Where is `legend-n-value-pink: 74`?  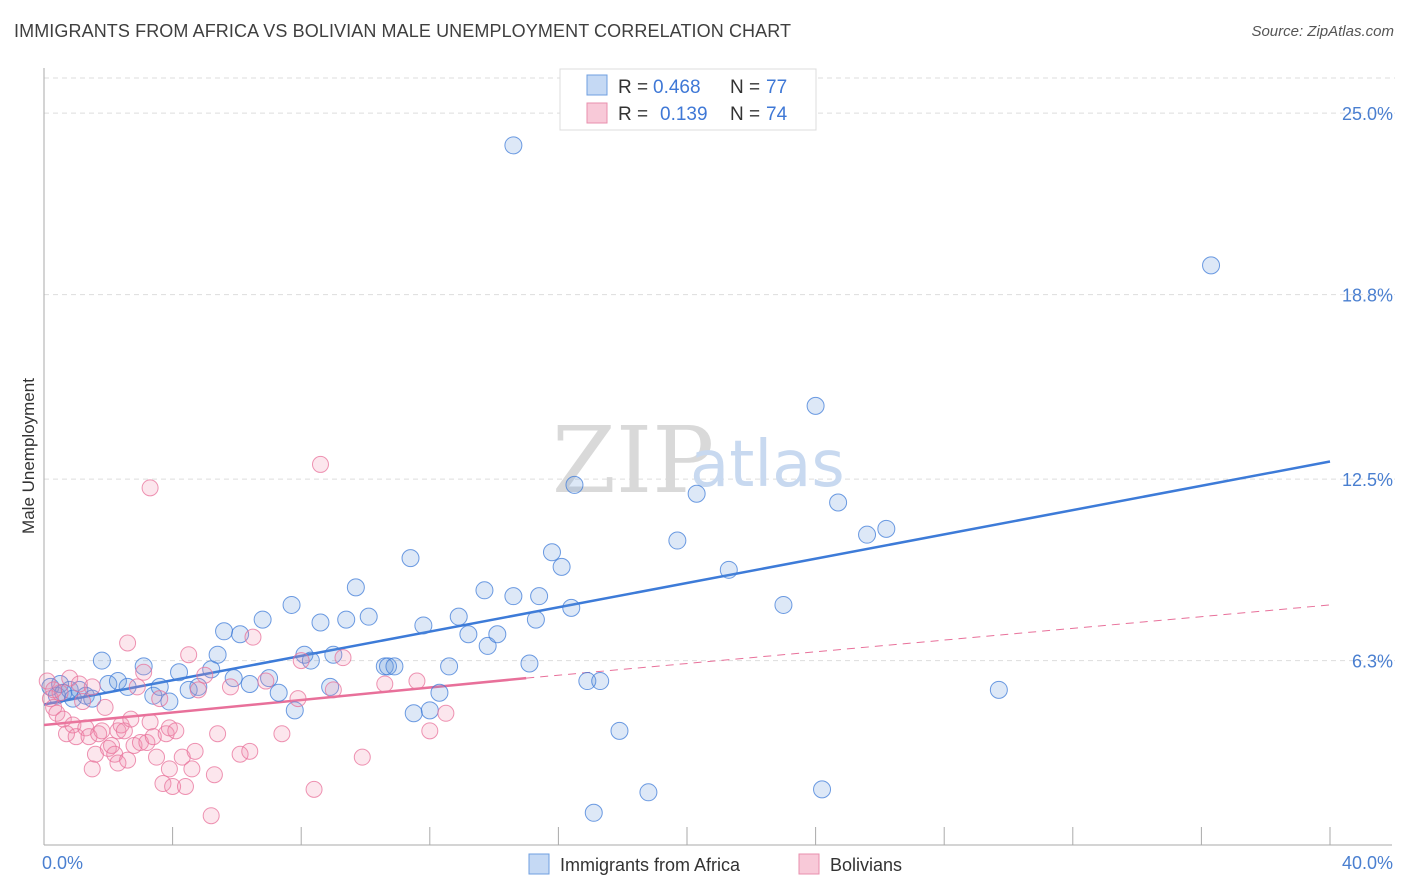
legend-n-value-pink: 74 is located at coordinates (777, 114).